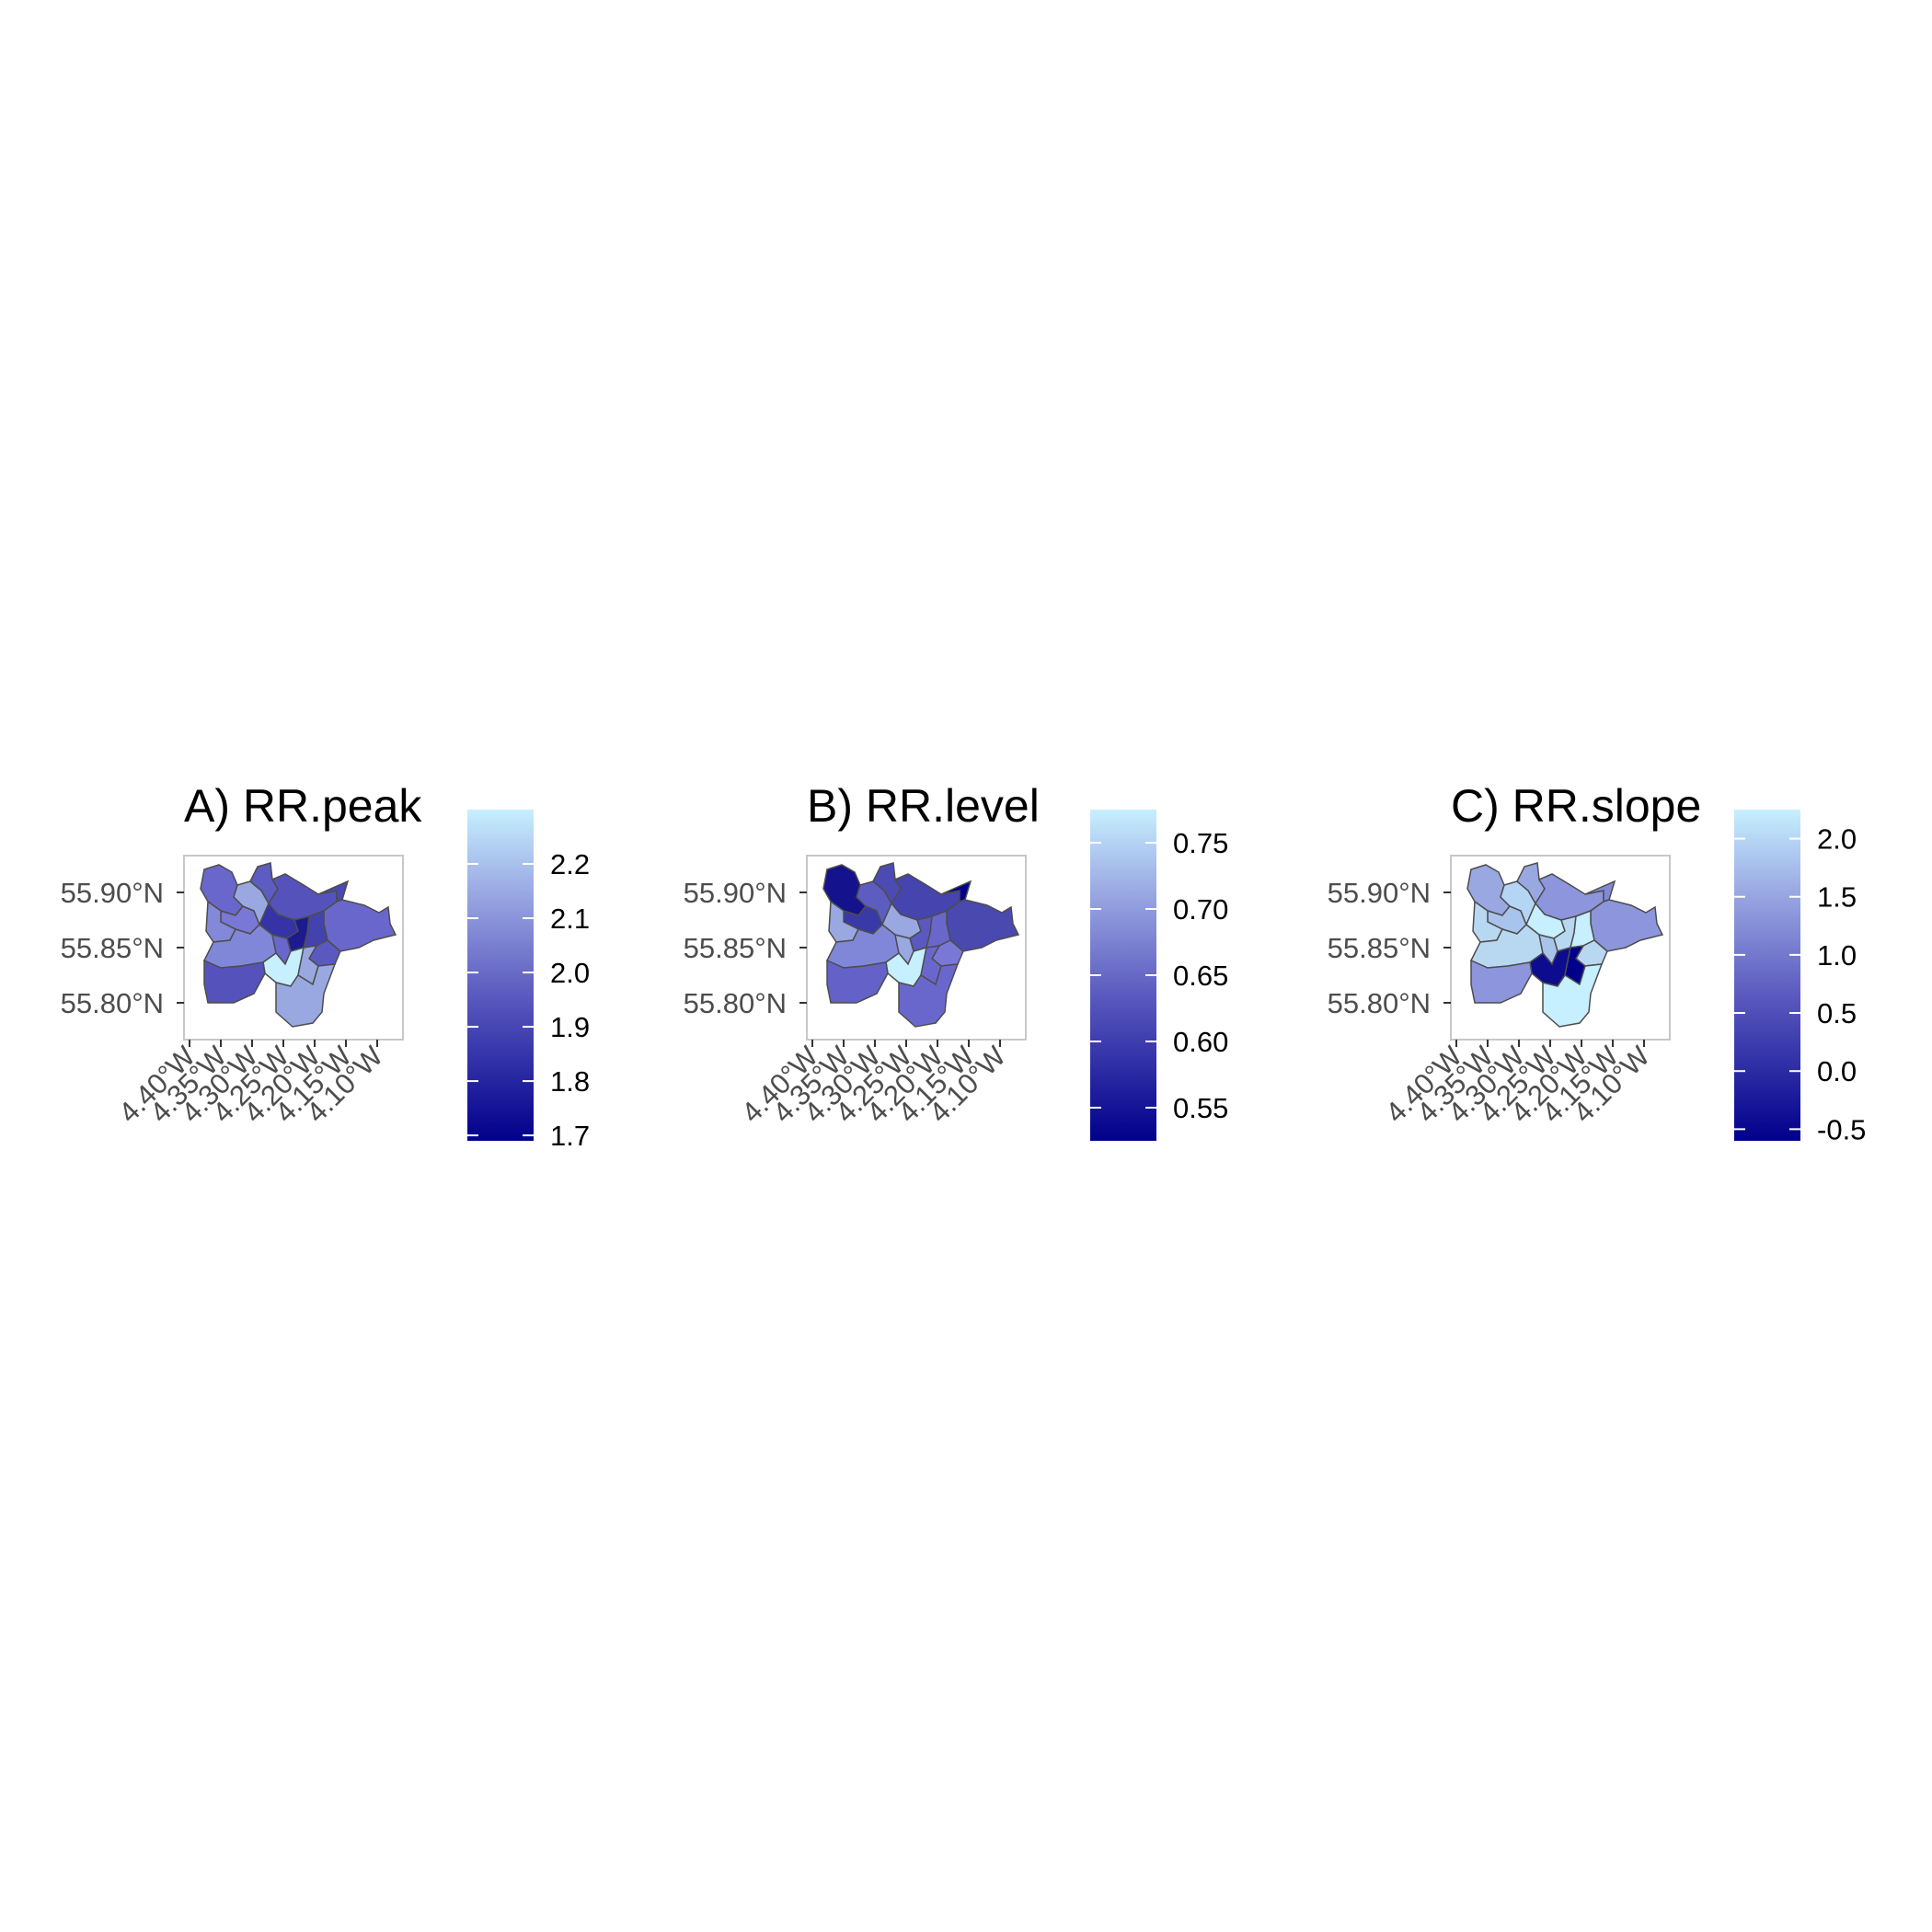 The image size is (1932, 1932). I want to click on map-panel-b: B) RR.level 55.90°N 5, so click(956, 960).